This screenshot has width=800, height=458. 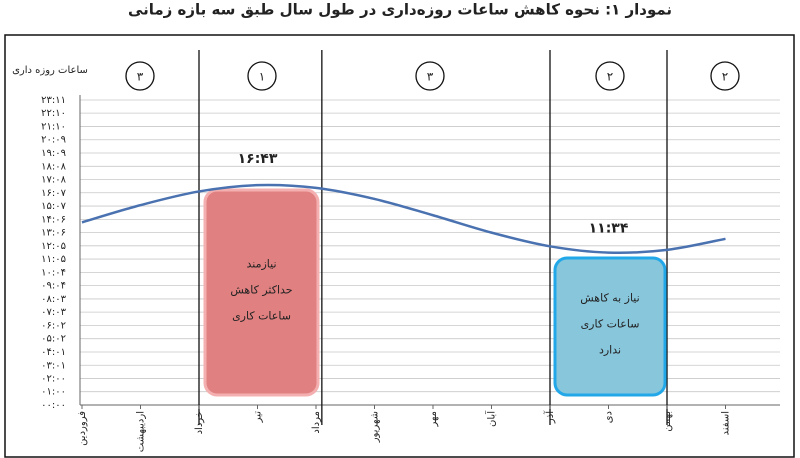 I want to click on y-tick-label: ۲۰:۰۹, so click(x=53, y=140).